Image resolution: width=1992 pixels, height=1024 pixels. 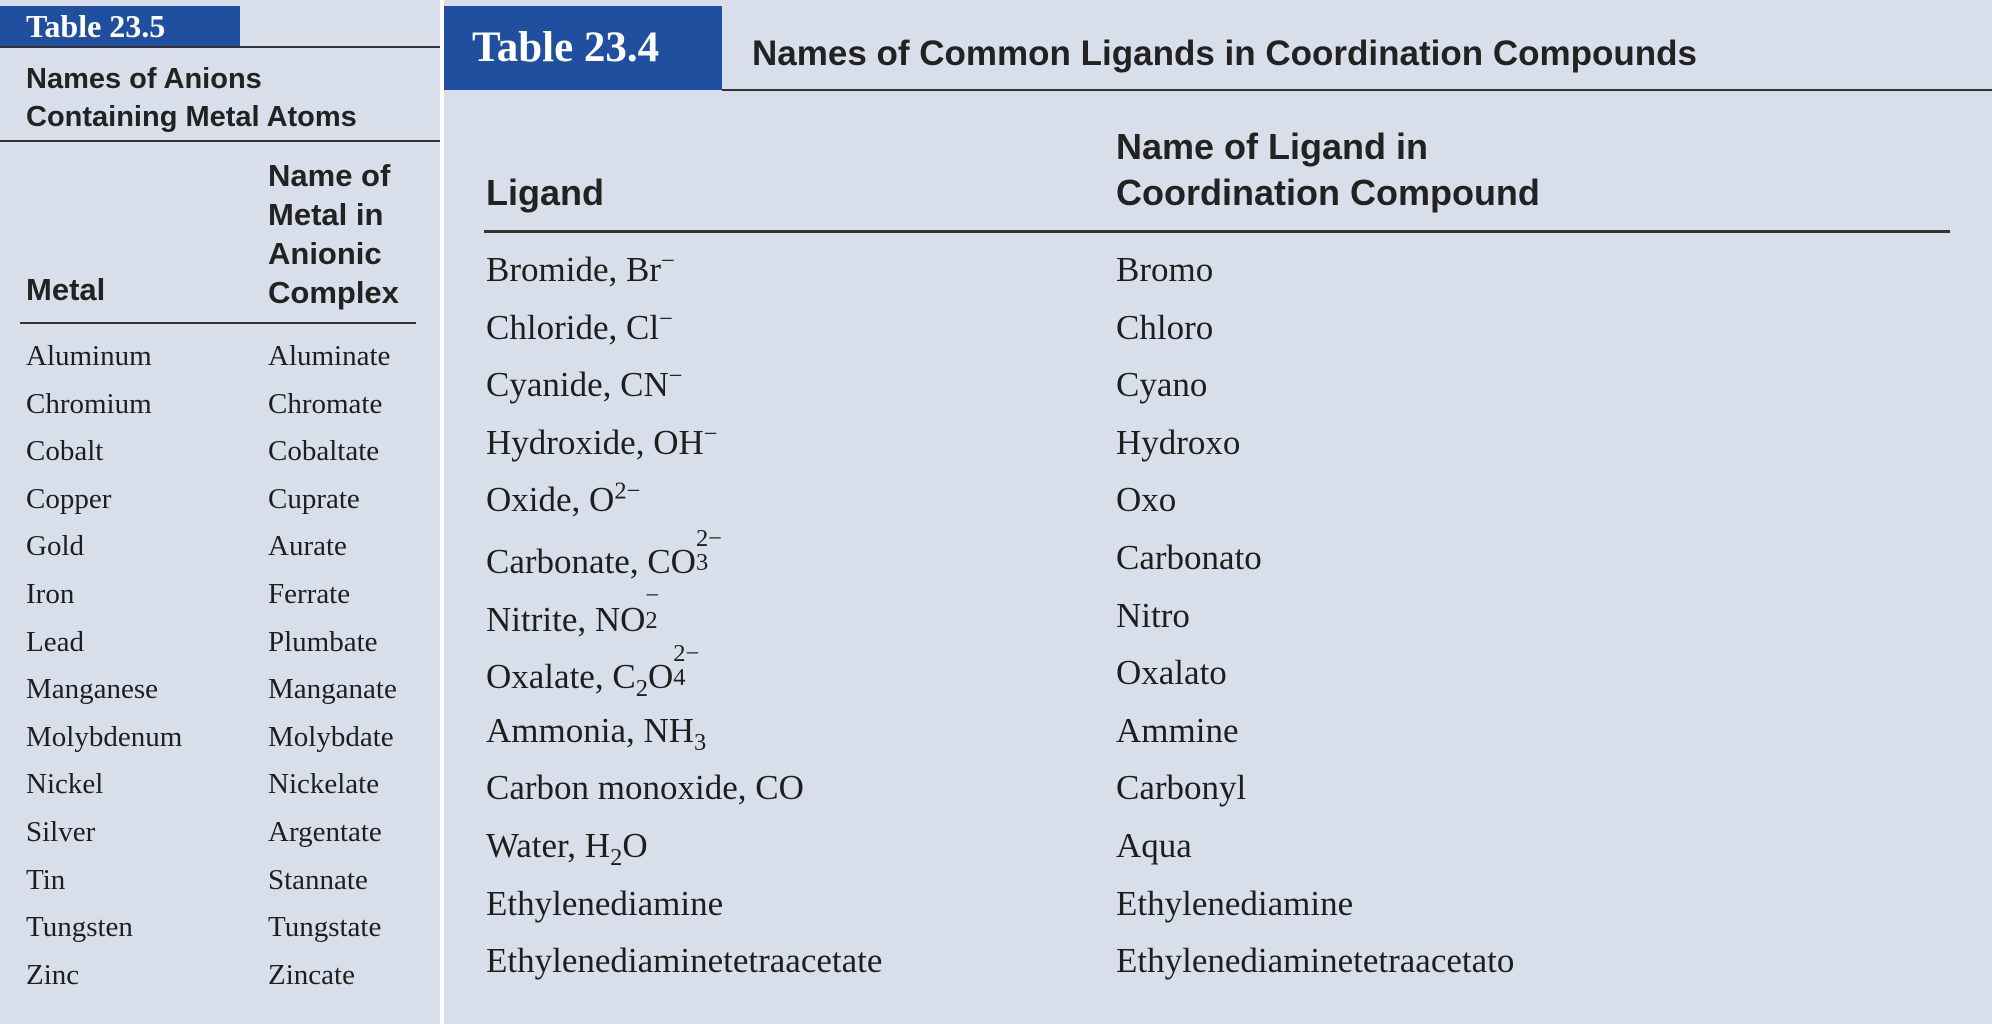 I want to click on table-row: Zinc Zincate, so click(x=220, y=983).